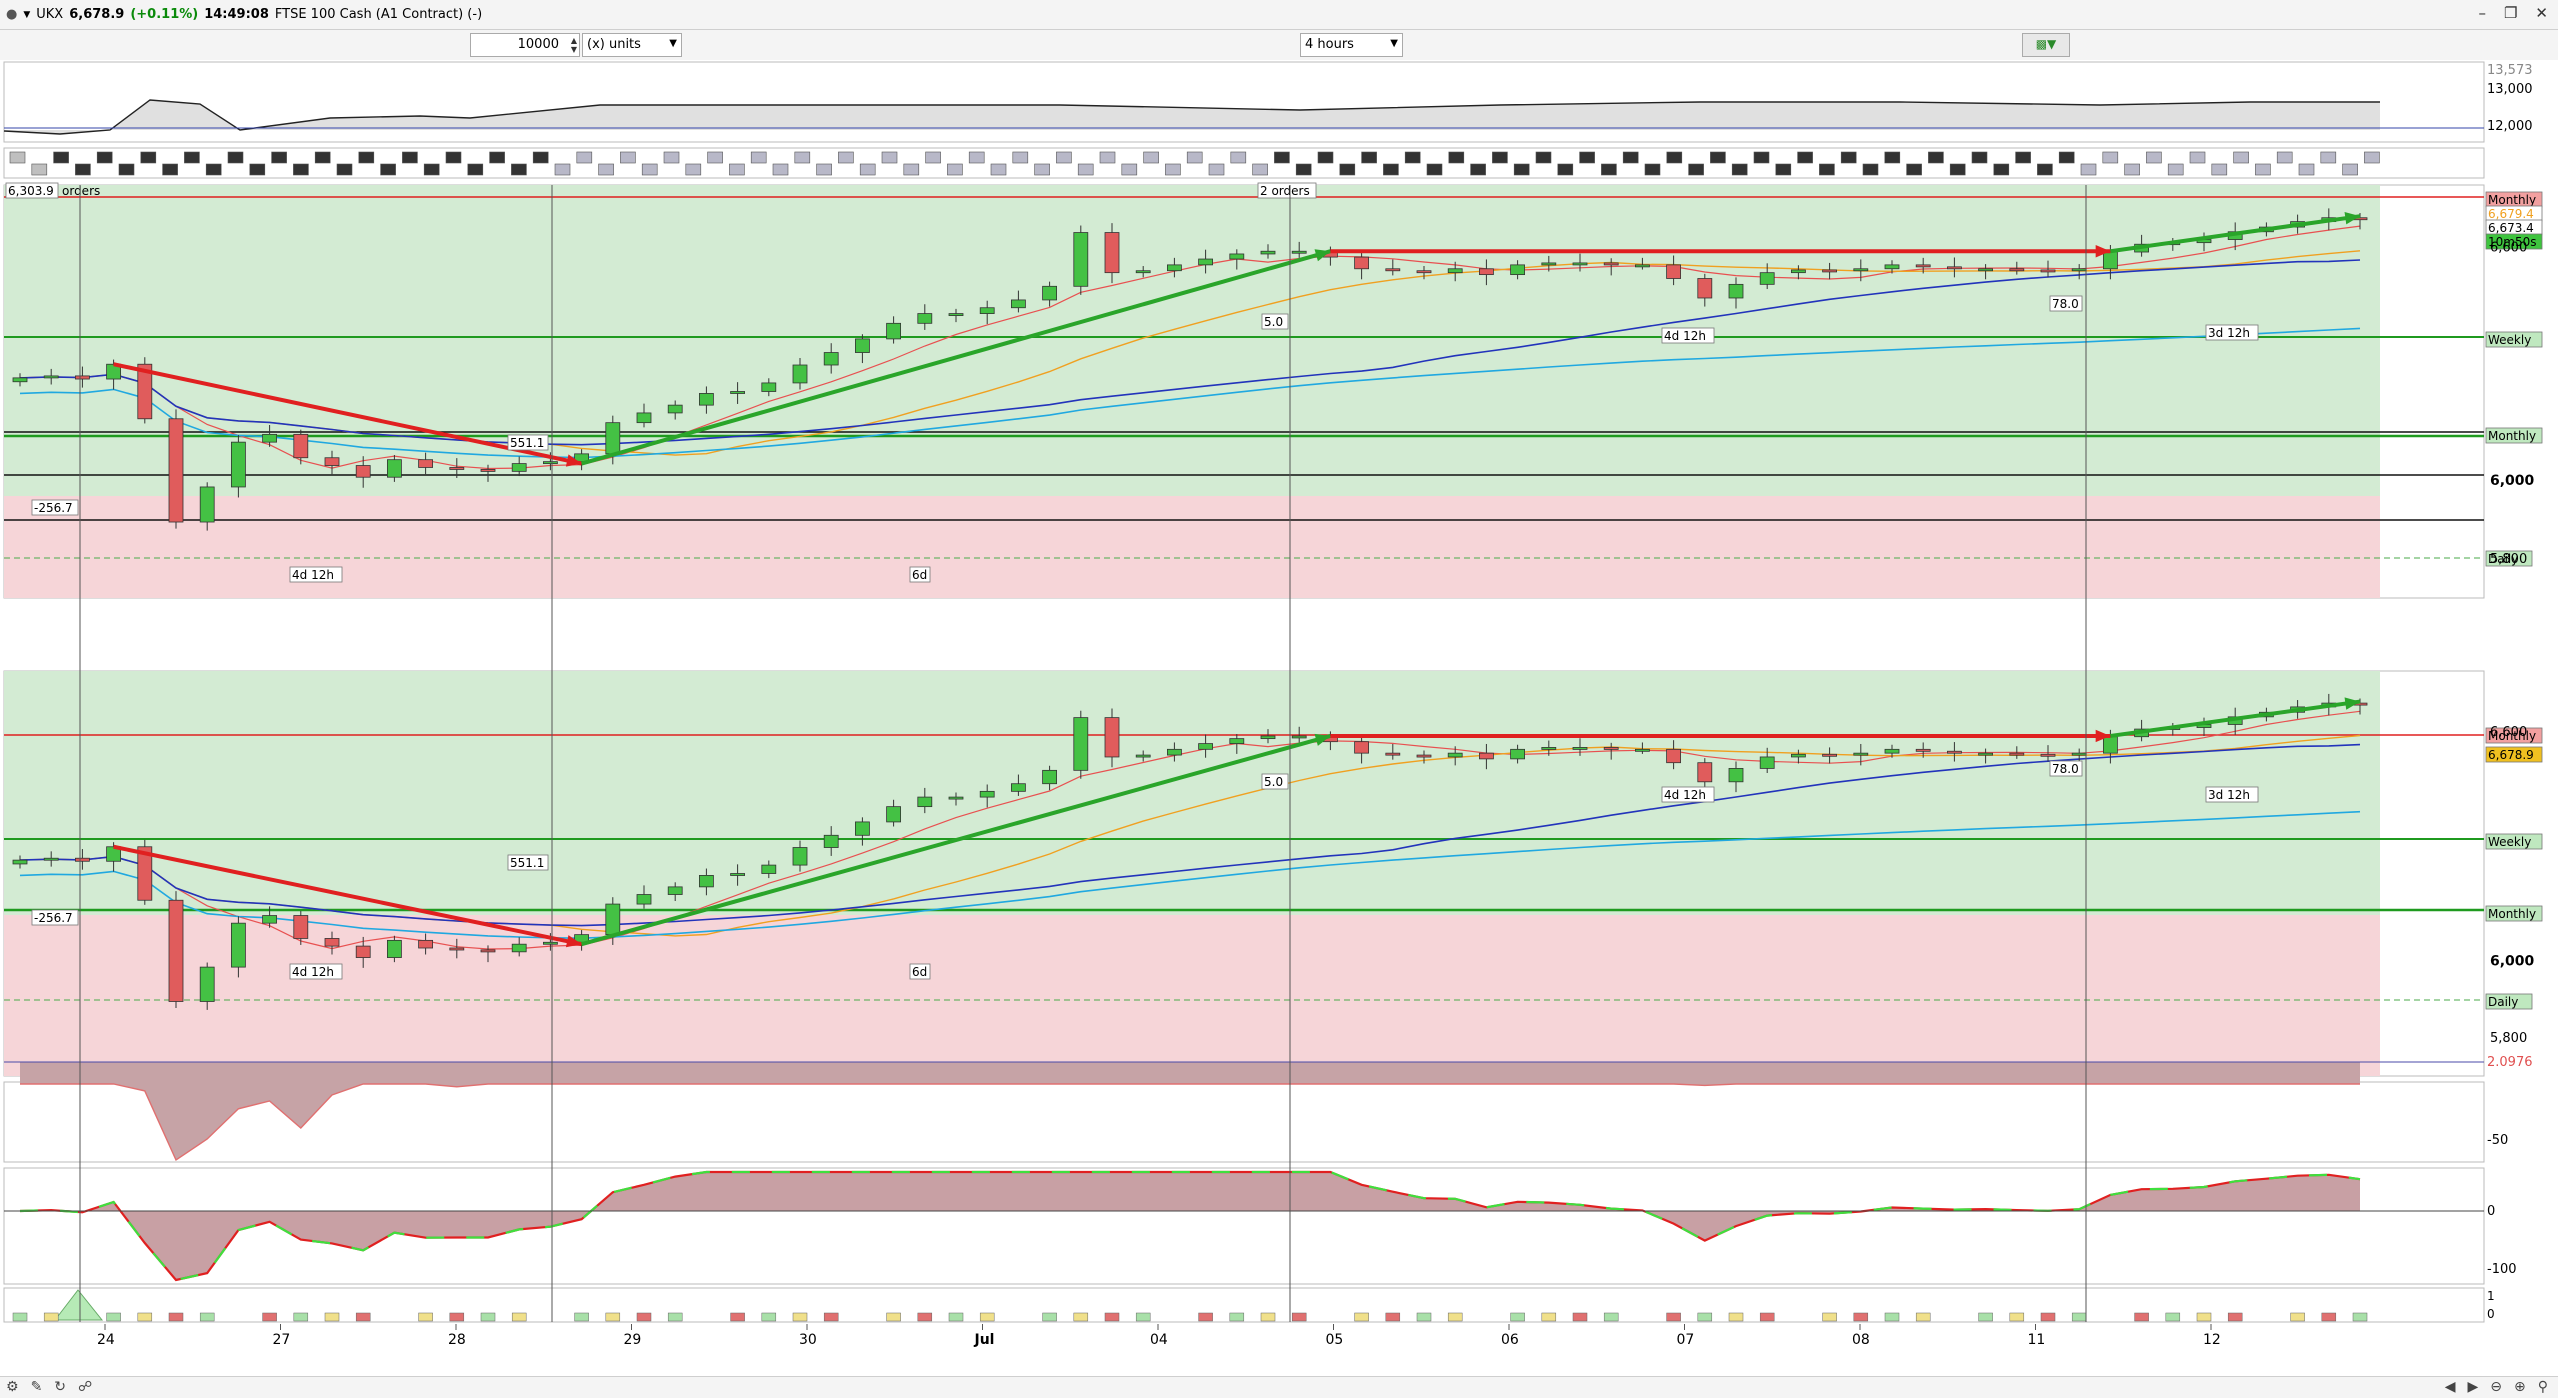 This screenshot has height=1398, width=2558. What do you see at coordinates (1268, 1099) in the screenshot?
I see `oscillator-panel-1: 2.0976 -50` at bounding box center [1268, 1099].